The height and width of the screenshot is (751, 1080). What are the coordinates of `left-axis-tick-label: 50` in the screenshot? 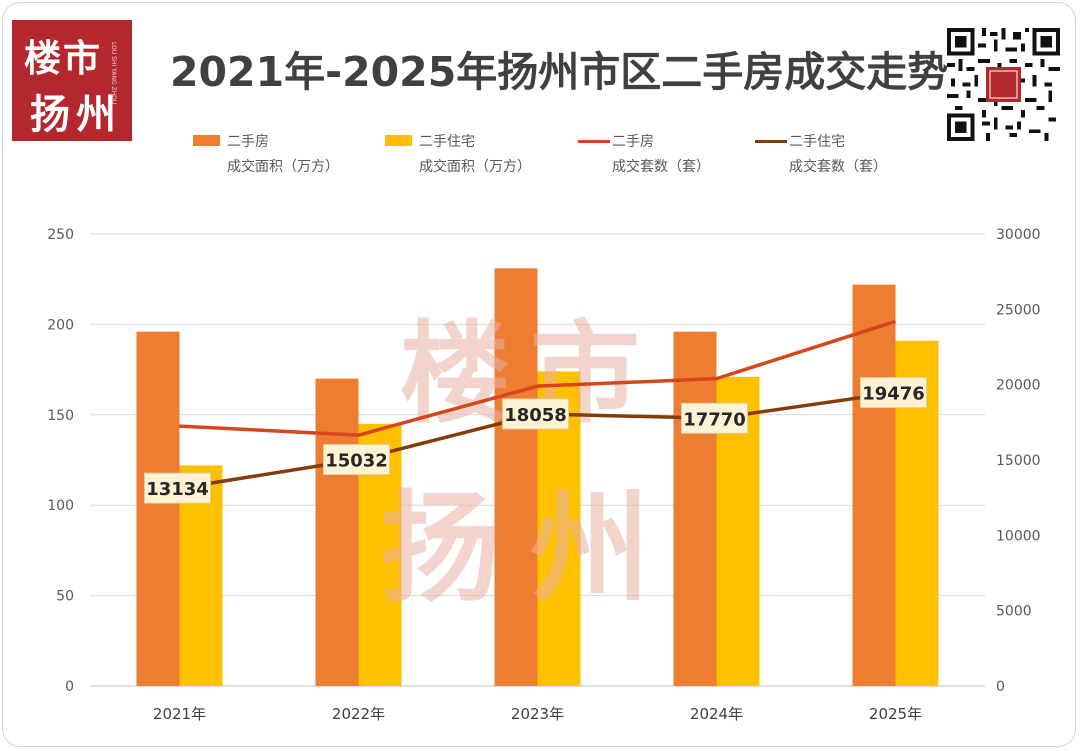 It's located at (65, 597).